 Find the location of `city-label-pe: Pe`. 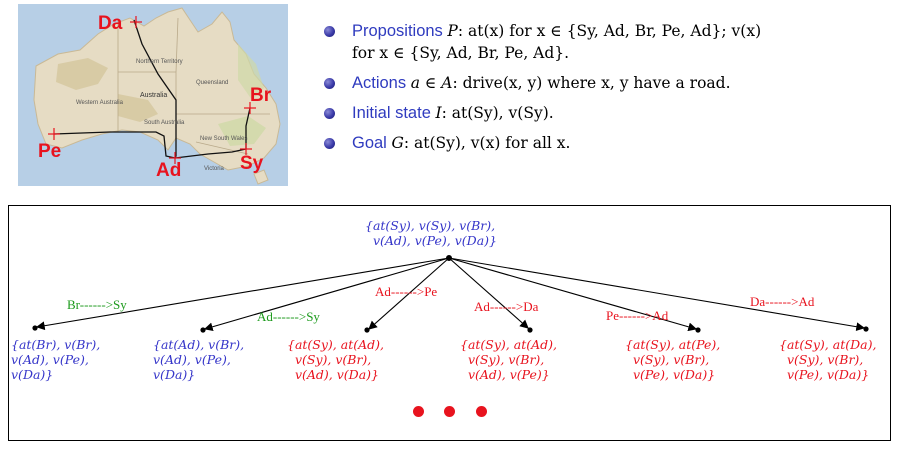

city-label-pe: Pe is located at coordinates (50, 151).